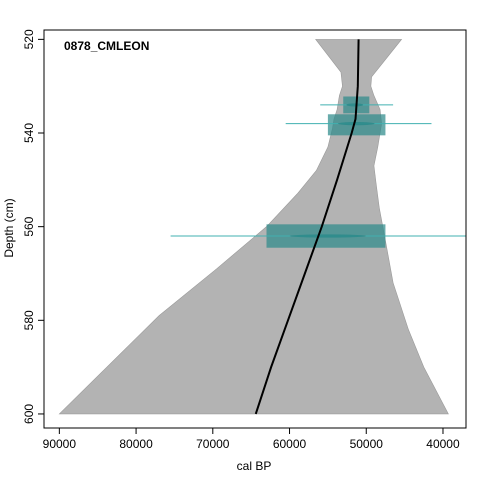  Describe the element at coordinates (29, 226) in the screenshot. I see `y-tick-label: 560` at that location.